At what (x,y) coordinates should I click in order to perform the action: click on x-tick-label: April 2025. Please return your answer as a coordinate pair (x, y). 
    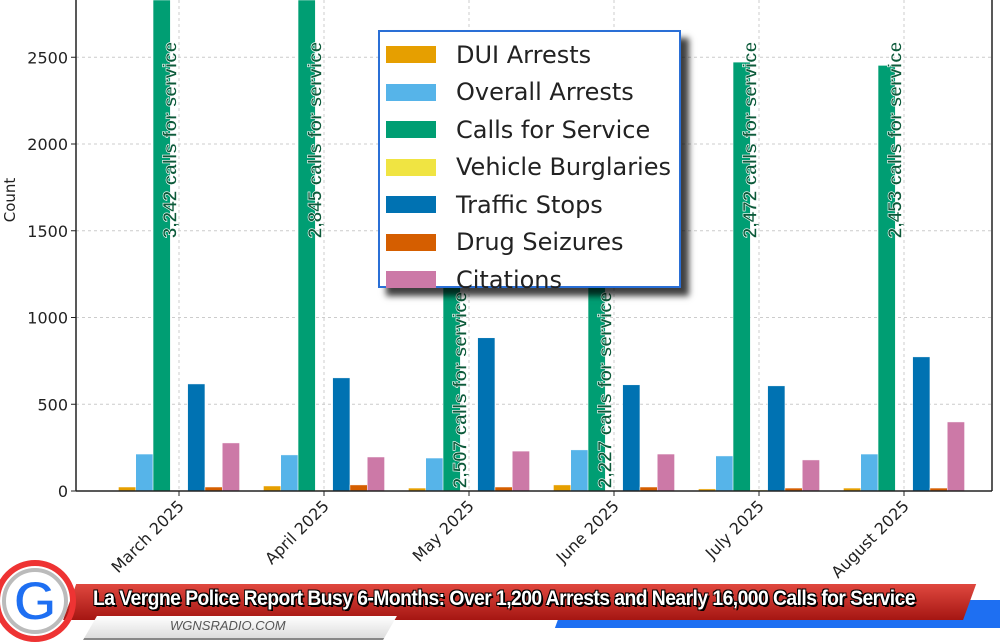
    Looking at the image, I should click on (297, 532).